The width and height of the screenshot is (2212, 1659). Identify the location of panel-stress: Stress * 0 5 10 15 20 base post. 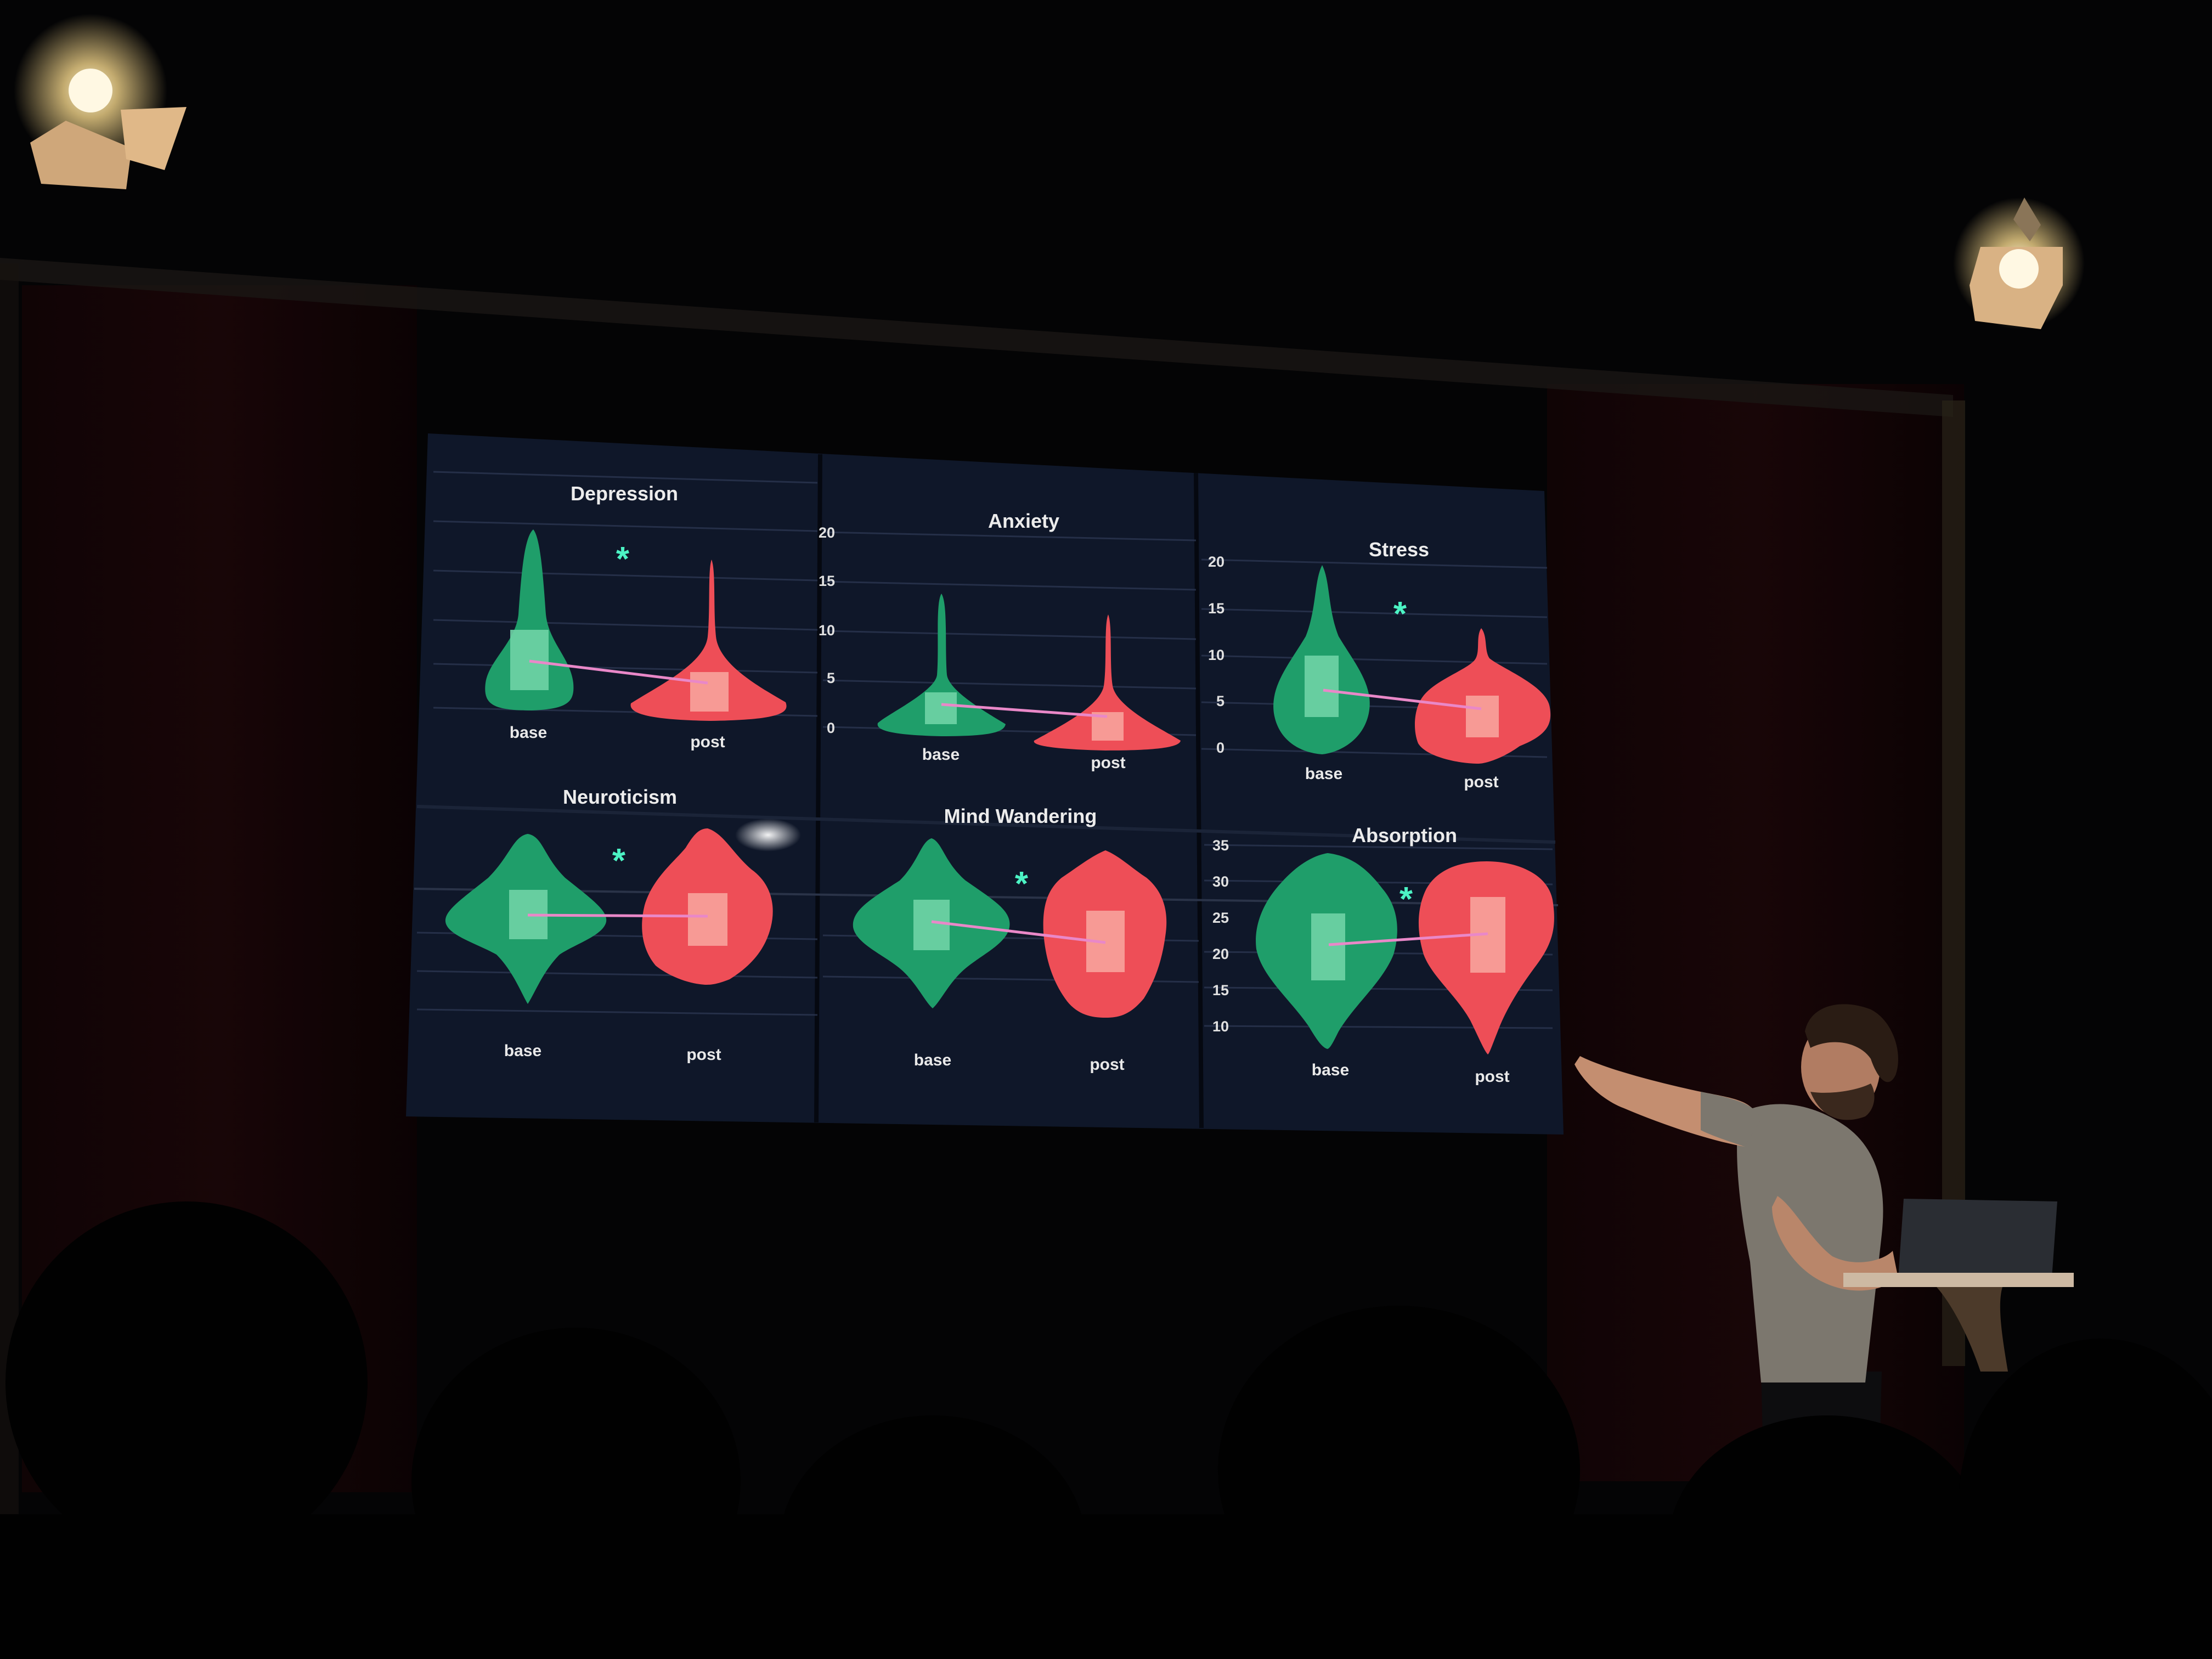
(1379, 665).